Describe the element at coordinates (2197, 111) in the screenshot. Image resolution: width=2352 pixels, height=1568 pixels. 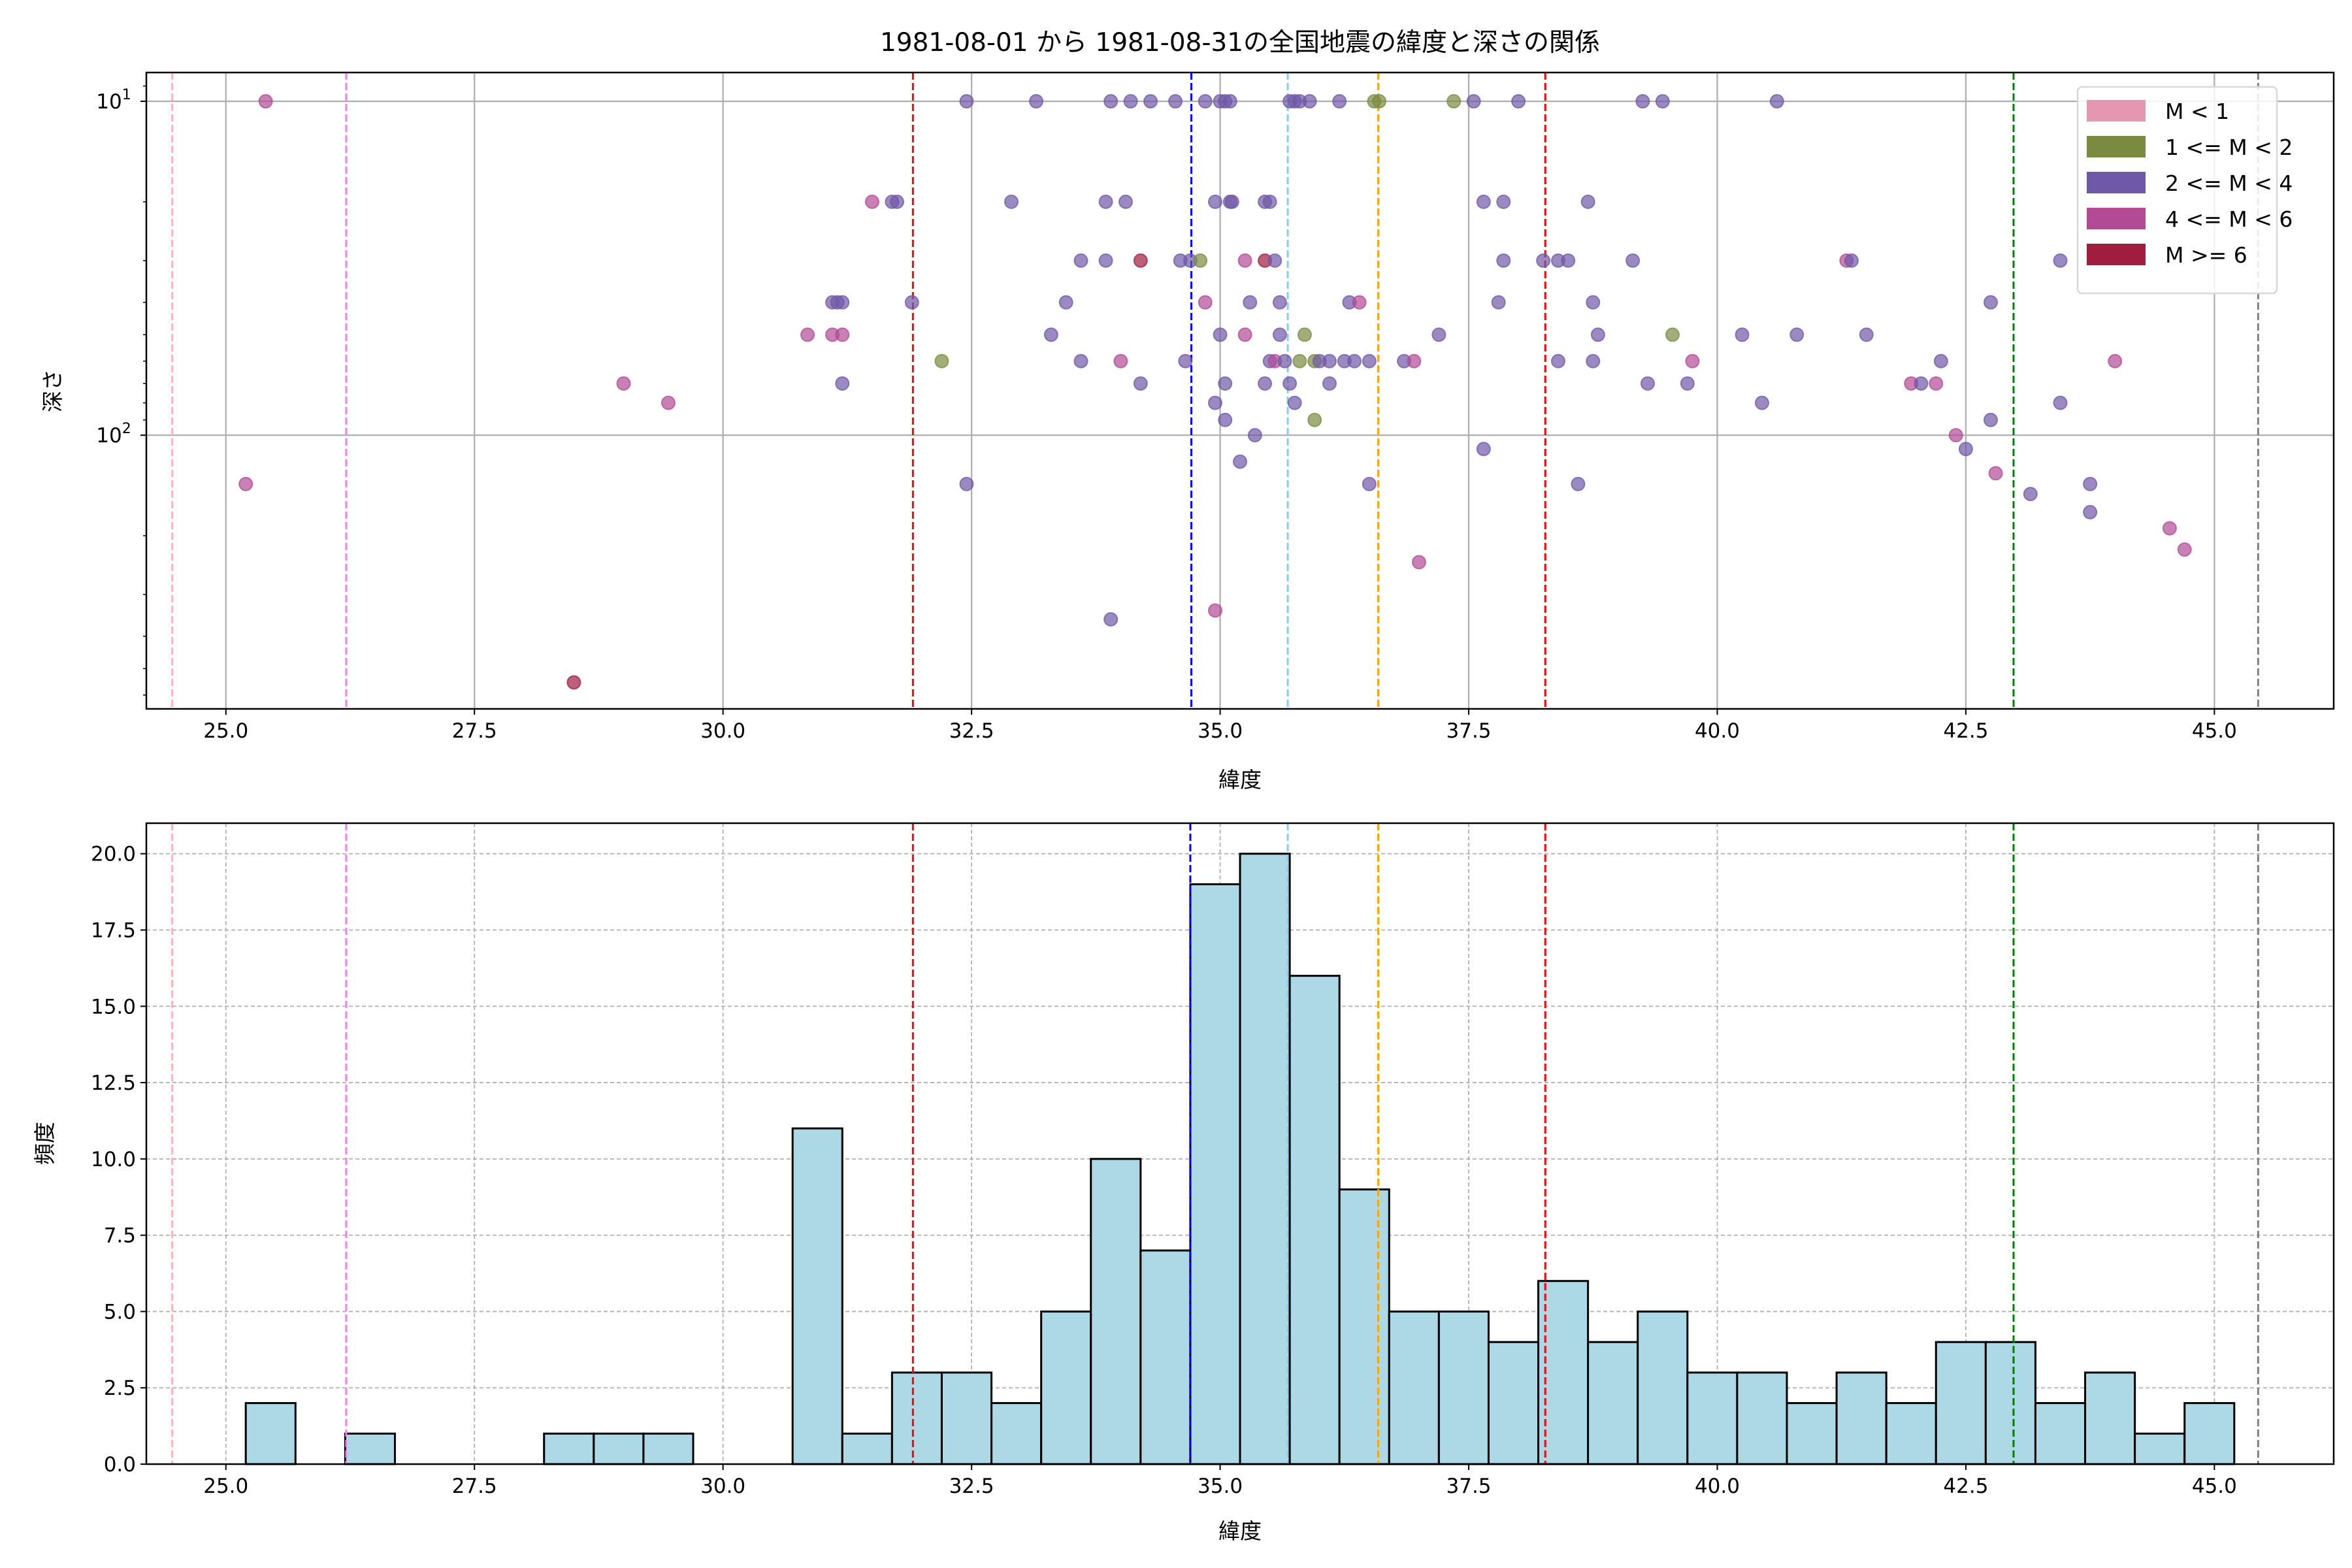
I see `legend-label: M < 1` at that location.